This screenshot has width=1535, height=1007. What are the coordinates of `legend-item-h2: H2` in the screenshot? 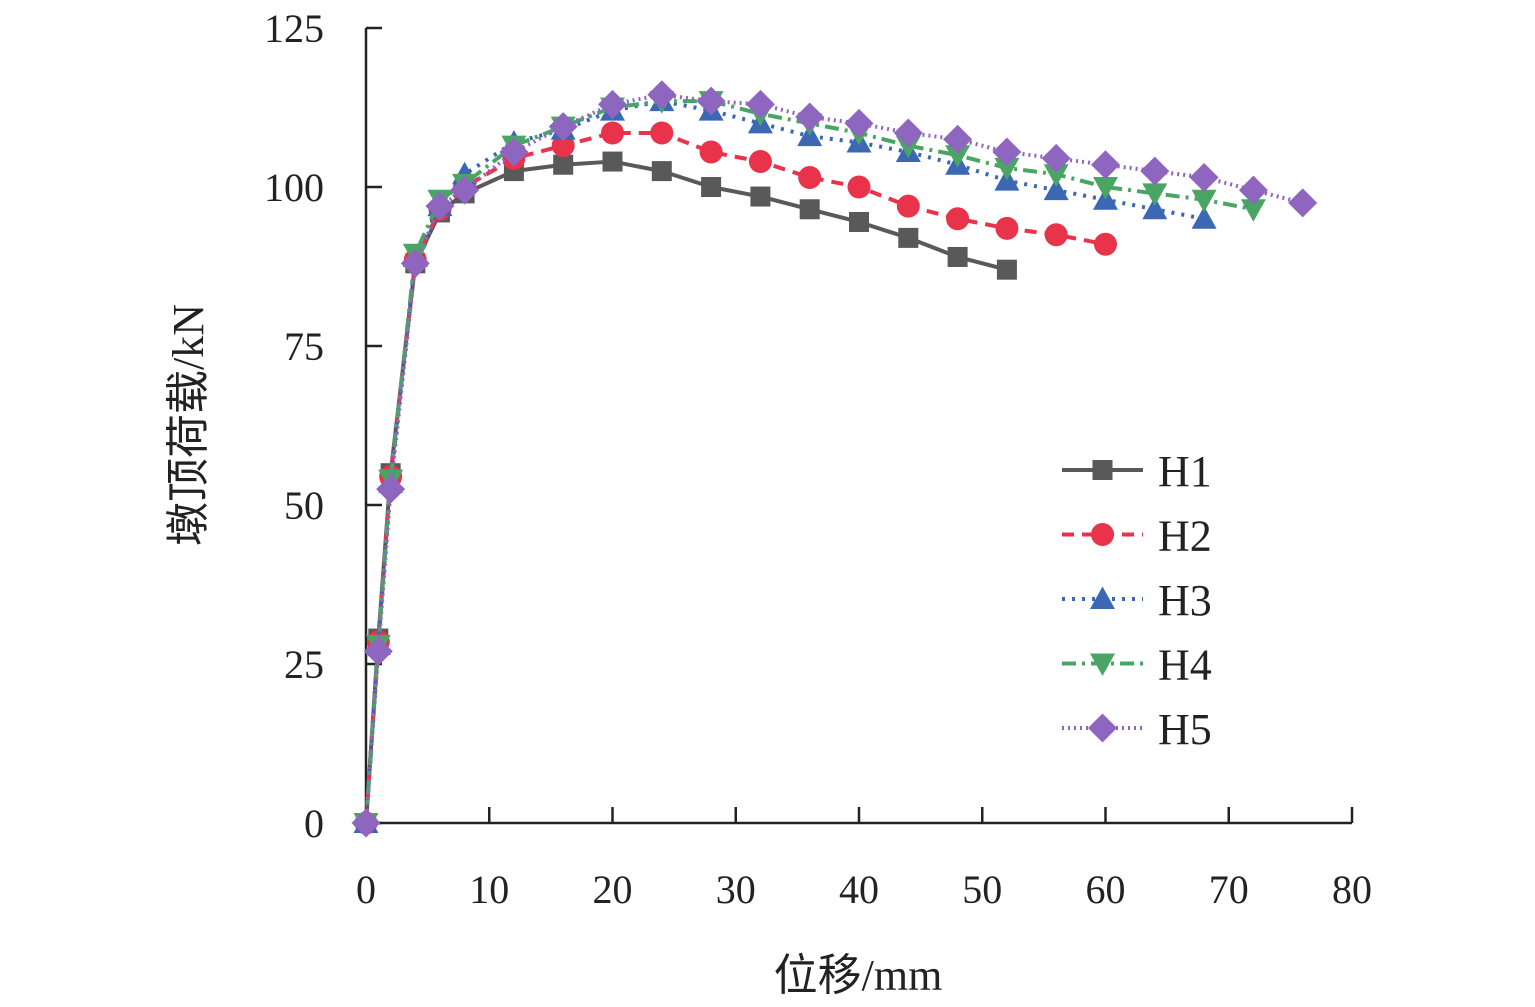 It's located at (1137, 536).